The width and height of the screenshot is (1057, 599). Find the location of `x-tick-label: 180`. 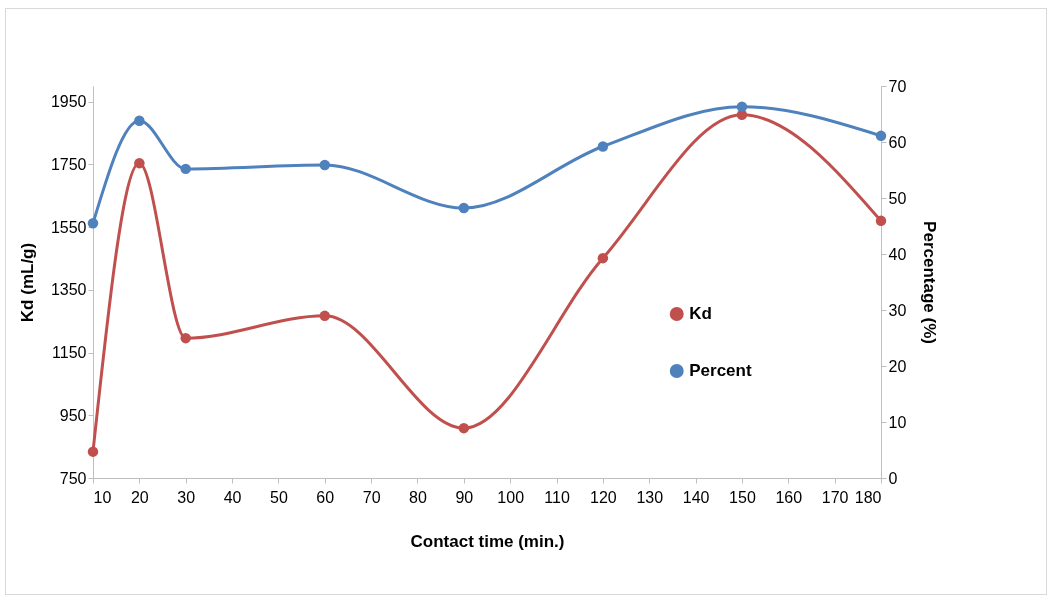

x-tick-label: 180 is located at coordinates (868, 497).